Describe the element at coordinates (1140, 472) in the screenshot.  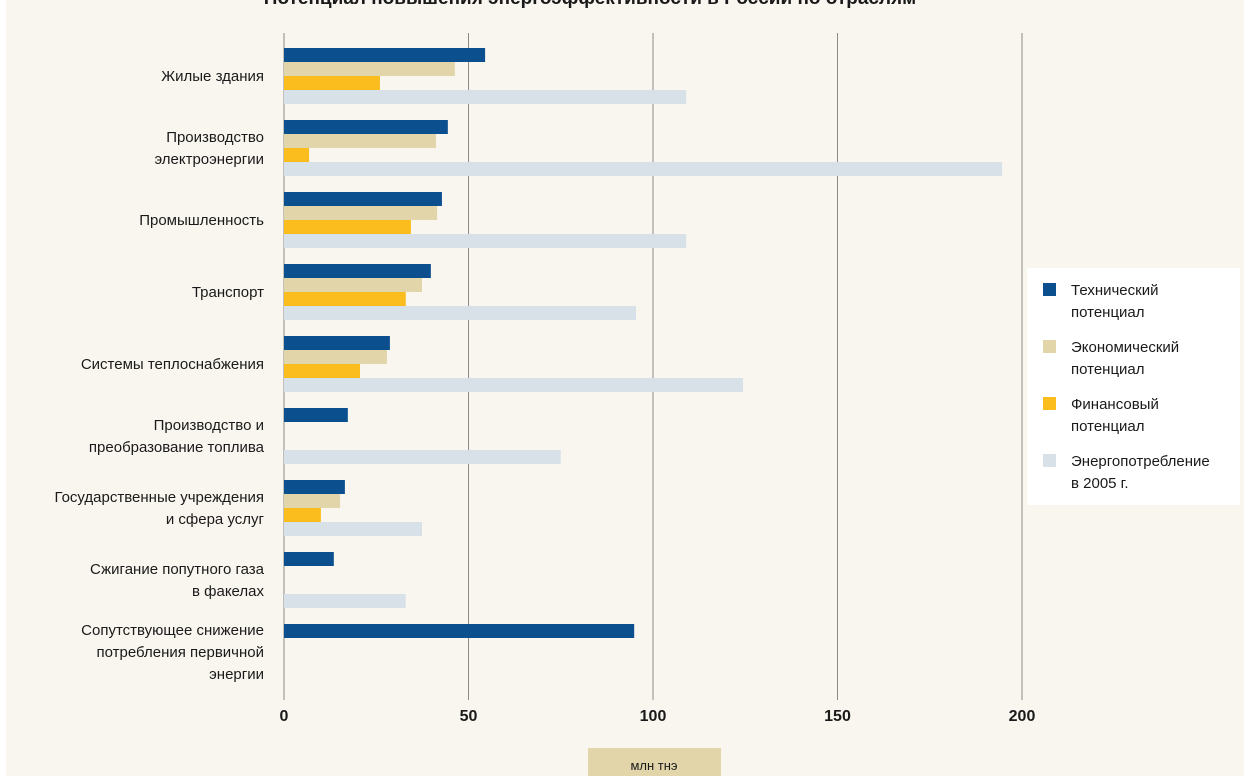
I see `legend-label: Энергопотребление в 2005 г.` at that location.